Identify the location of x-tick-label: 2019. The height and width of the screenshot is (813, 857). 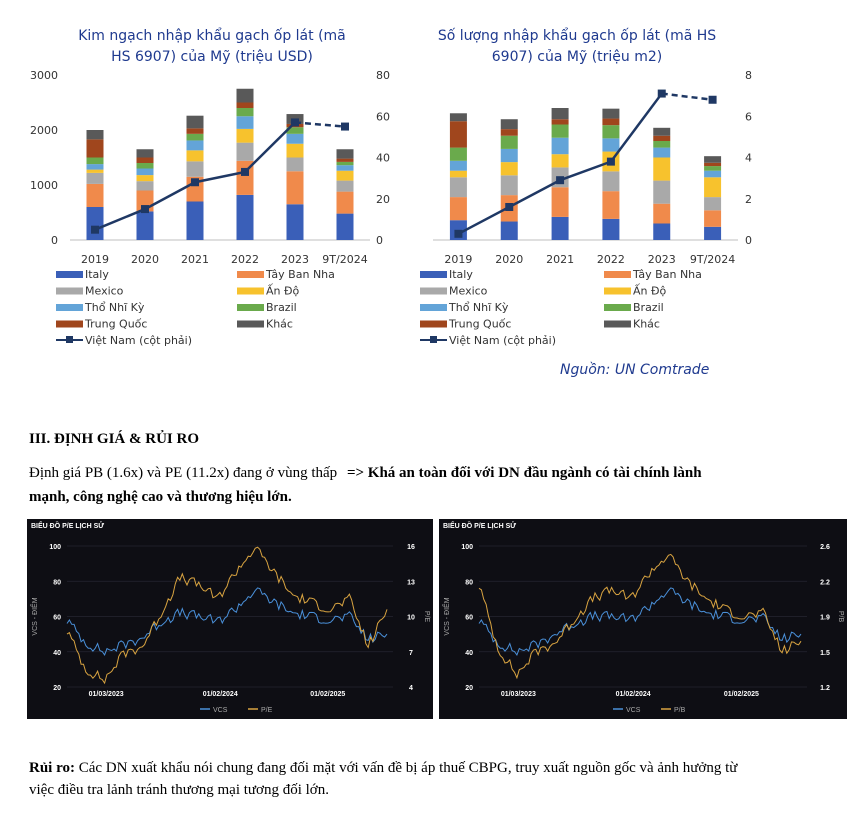
(458, 259).